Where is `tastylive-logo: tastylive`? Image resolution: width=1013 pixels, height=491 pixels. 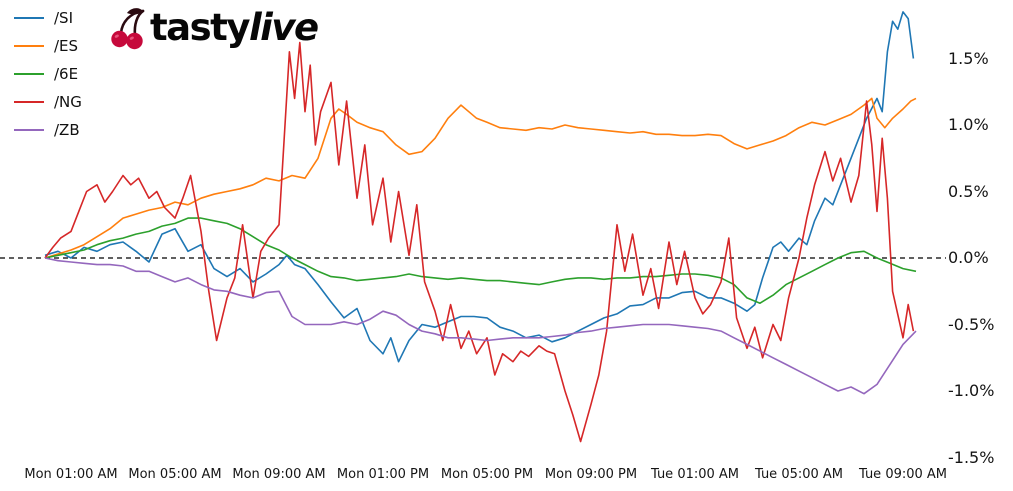 tastylive-logo: tastylive is located at coordinates (214, 28).